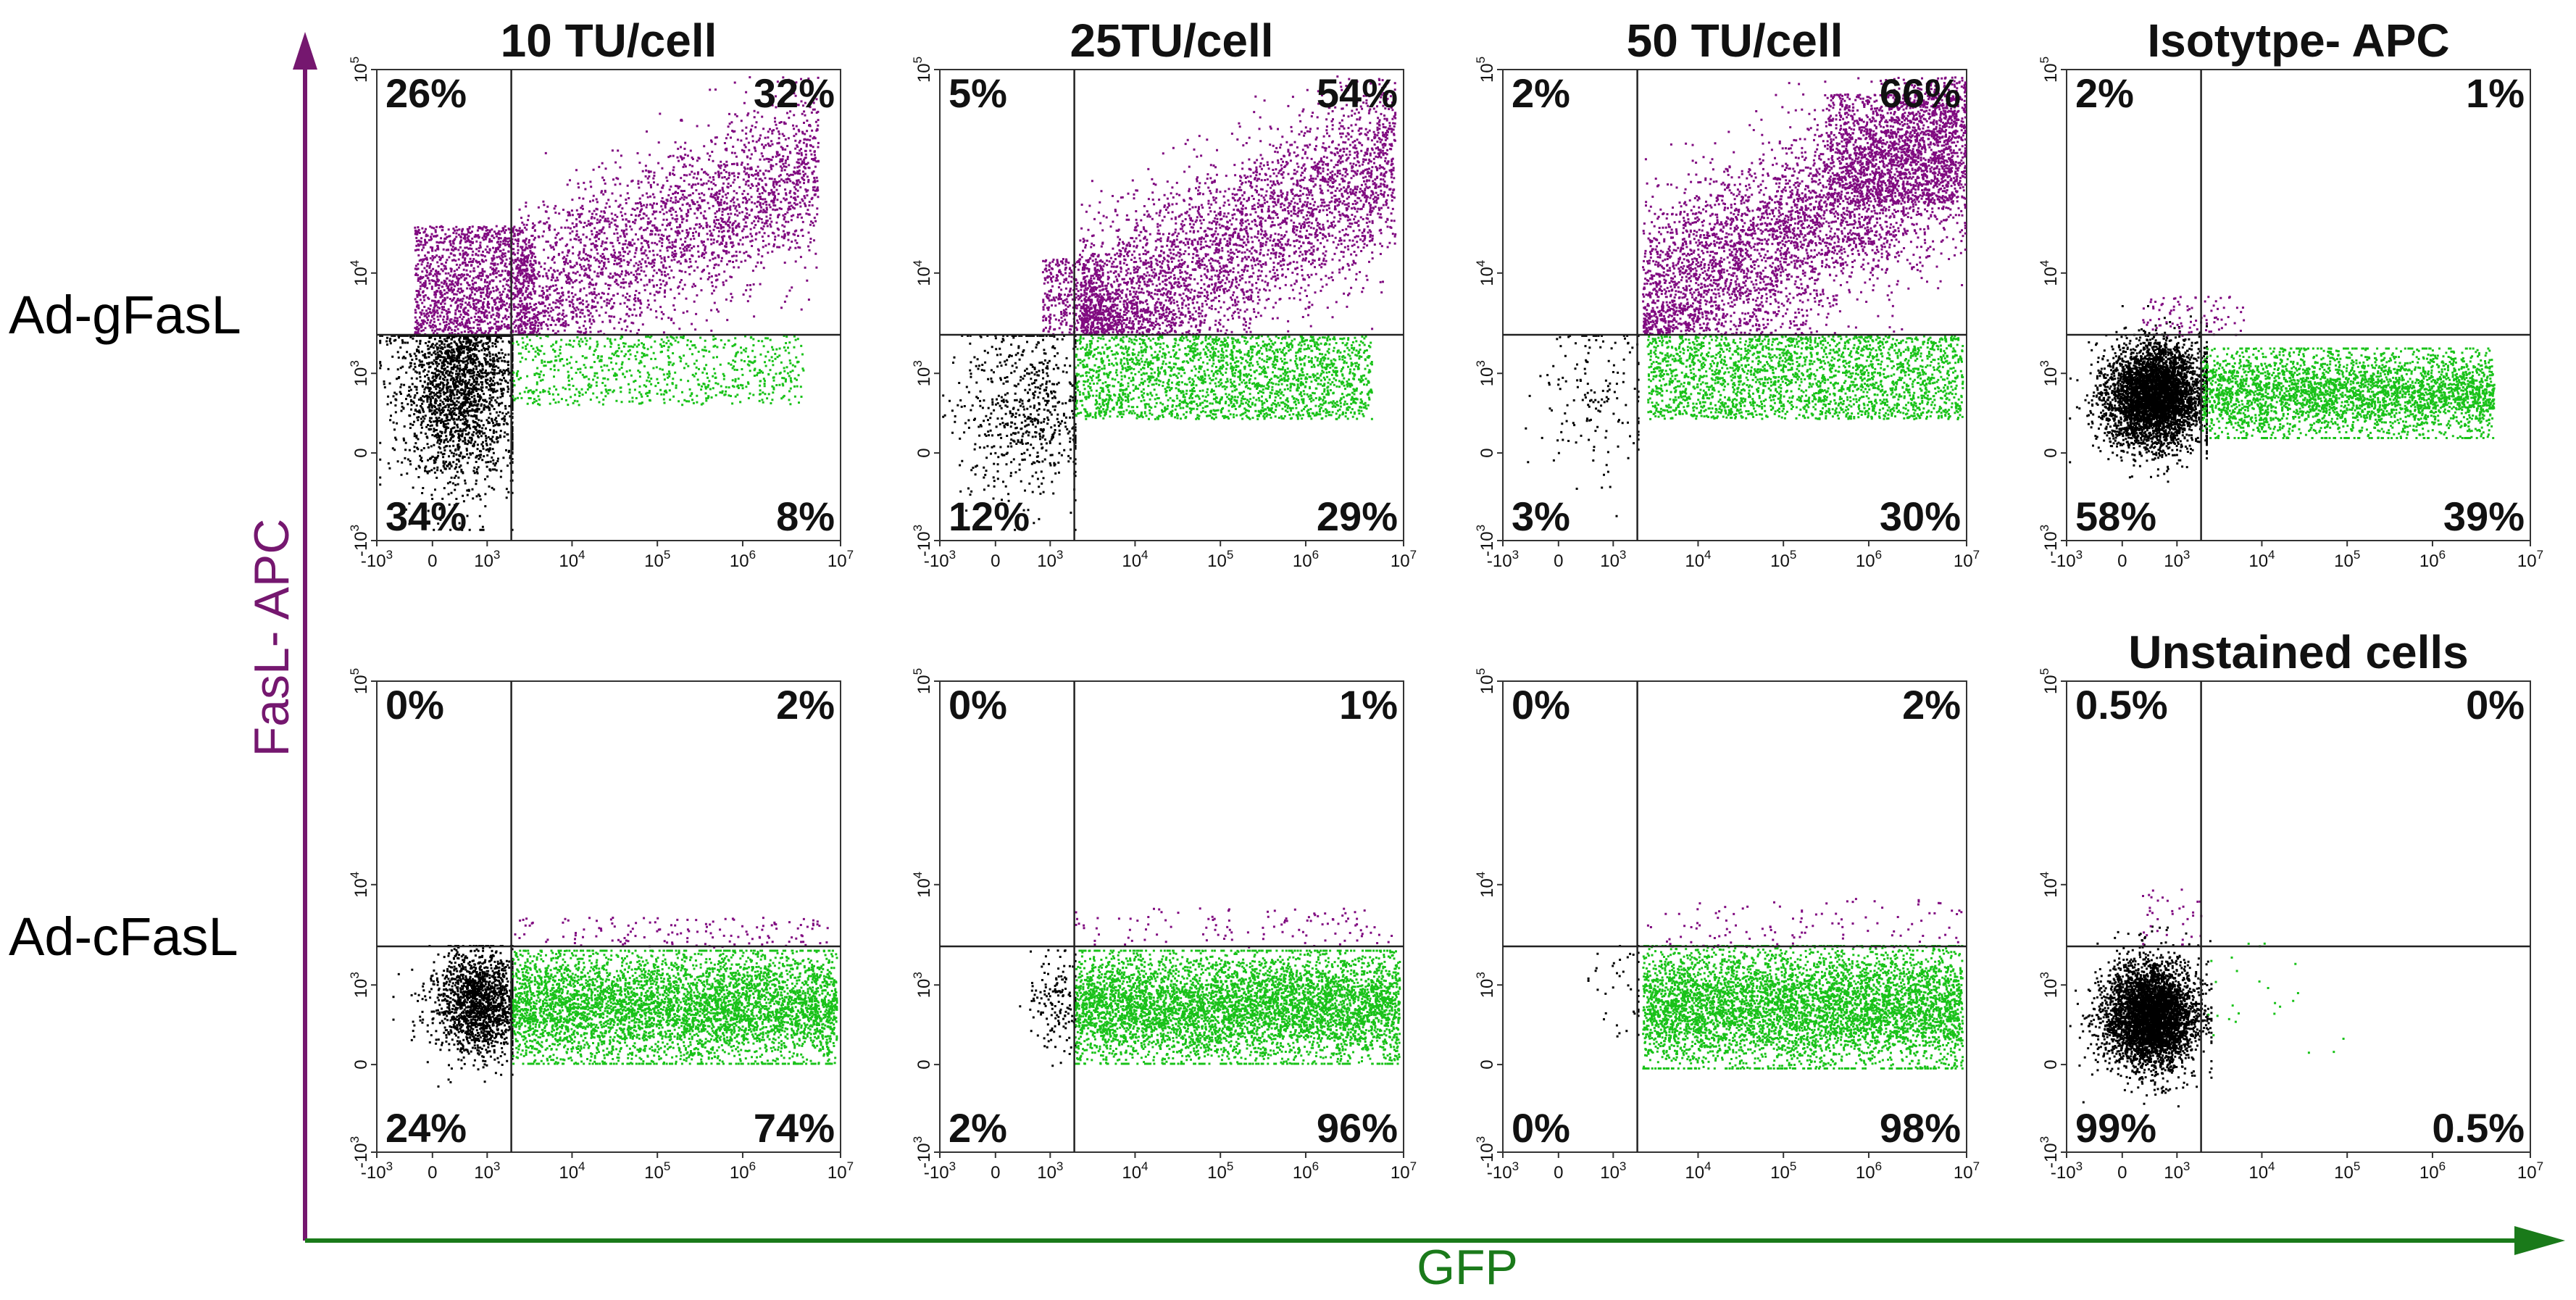 This screenshot has width=2576, height=1300. Describe the element at coordinates (1357, 516) in the screenshot. I see `quadrant-pct-lr: 29%` at that location.